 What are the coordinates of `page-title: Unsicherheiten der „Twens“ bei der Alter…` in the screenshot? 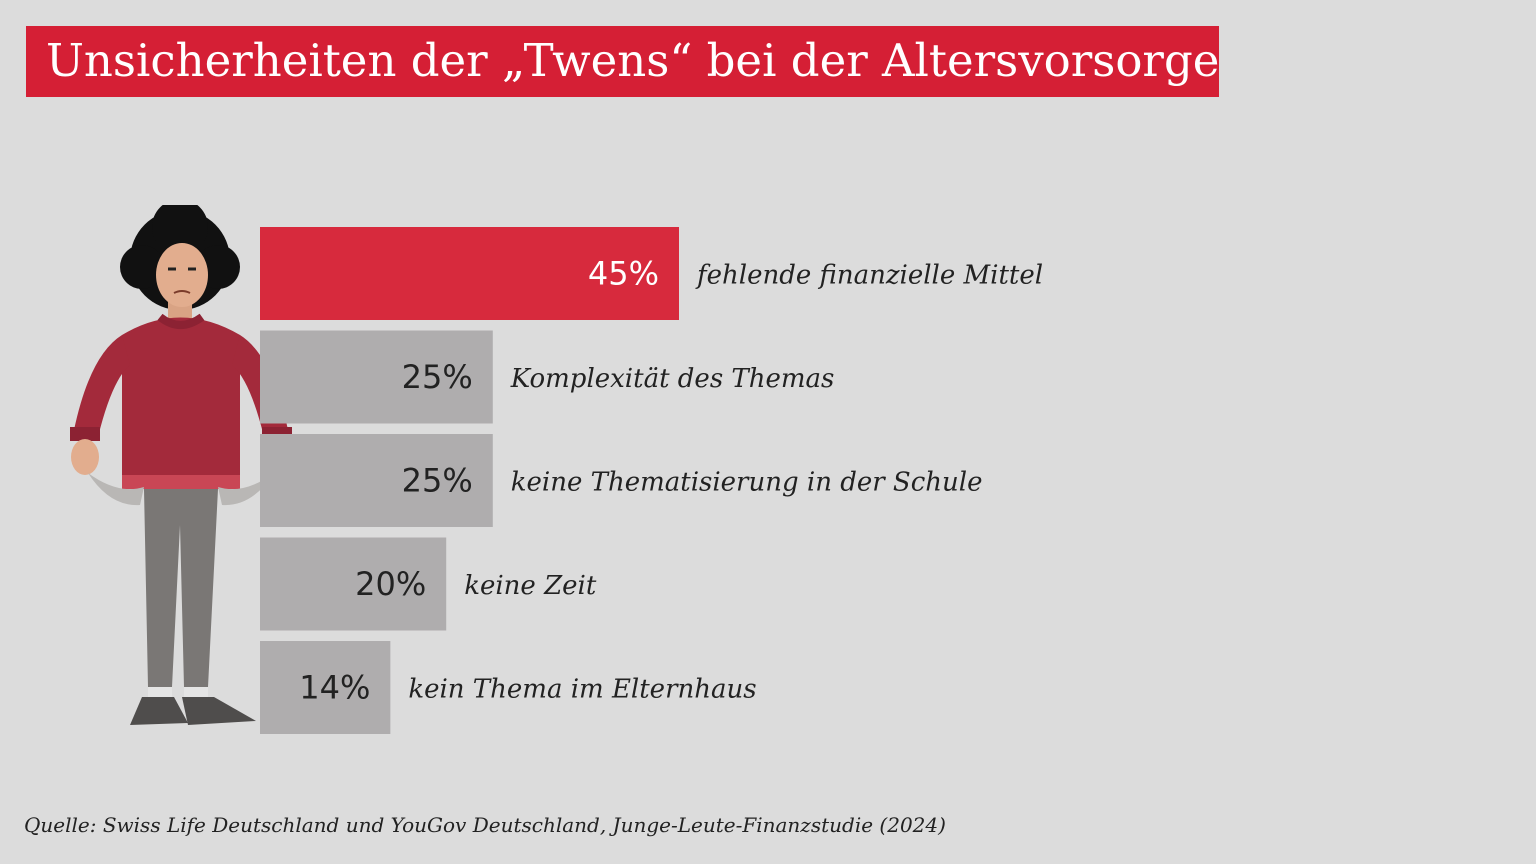 It's located at (633, 60).